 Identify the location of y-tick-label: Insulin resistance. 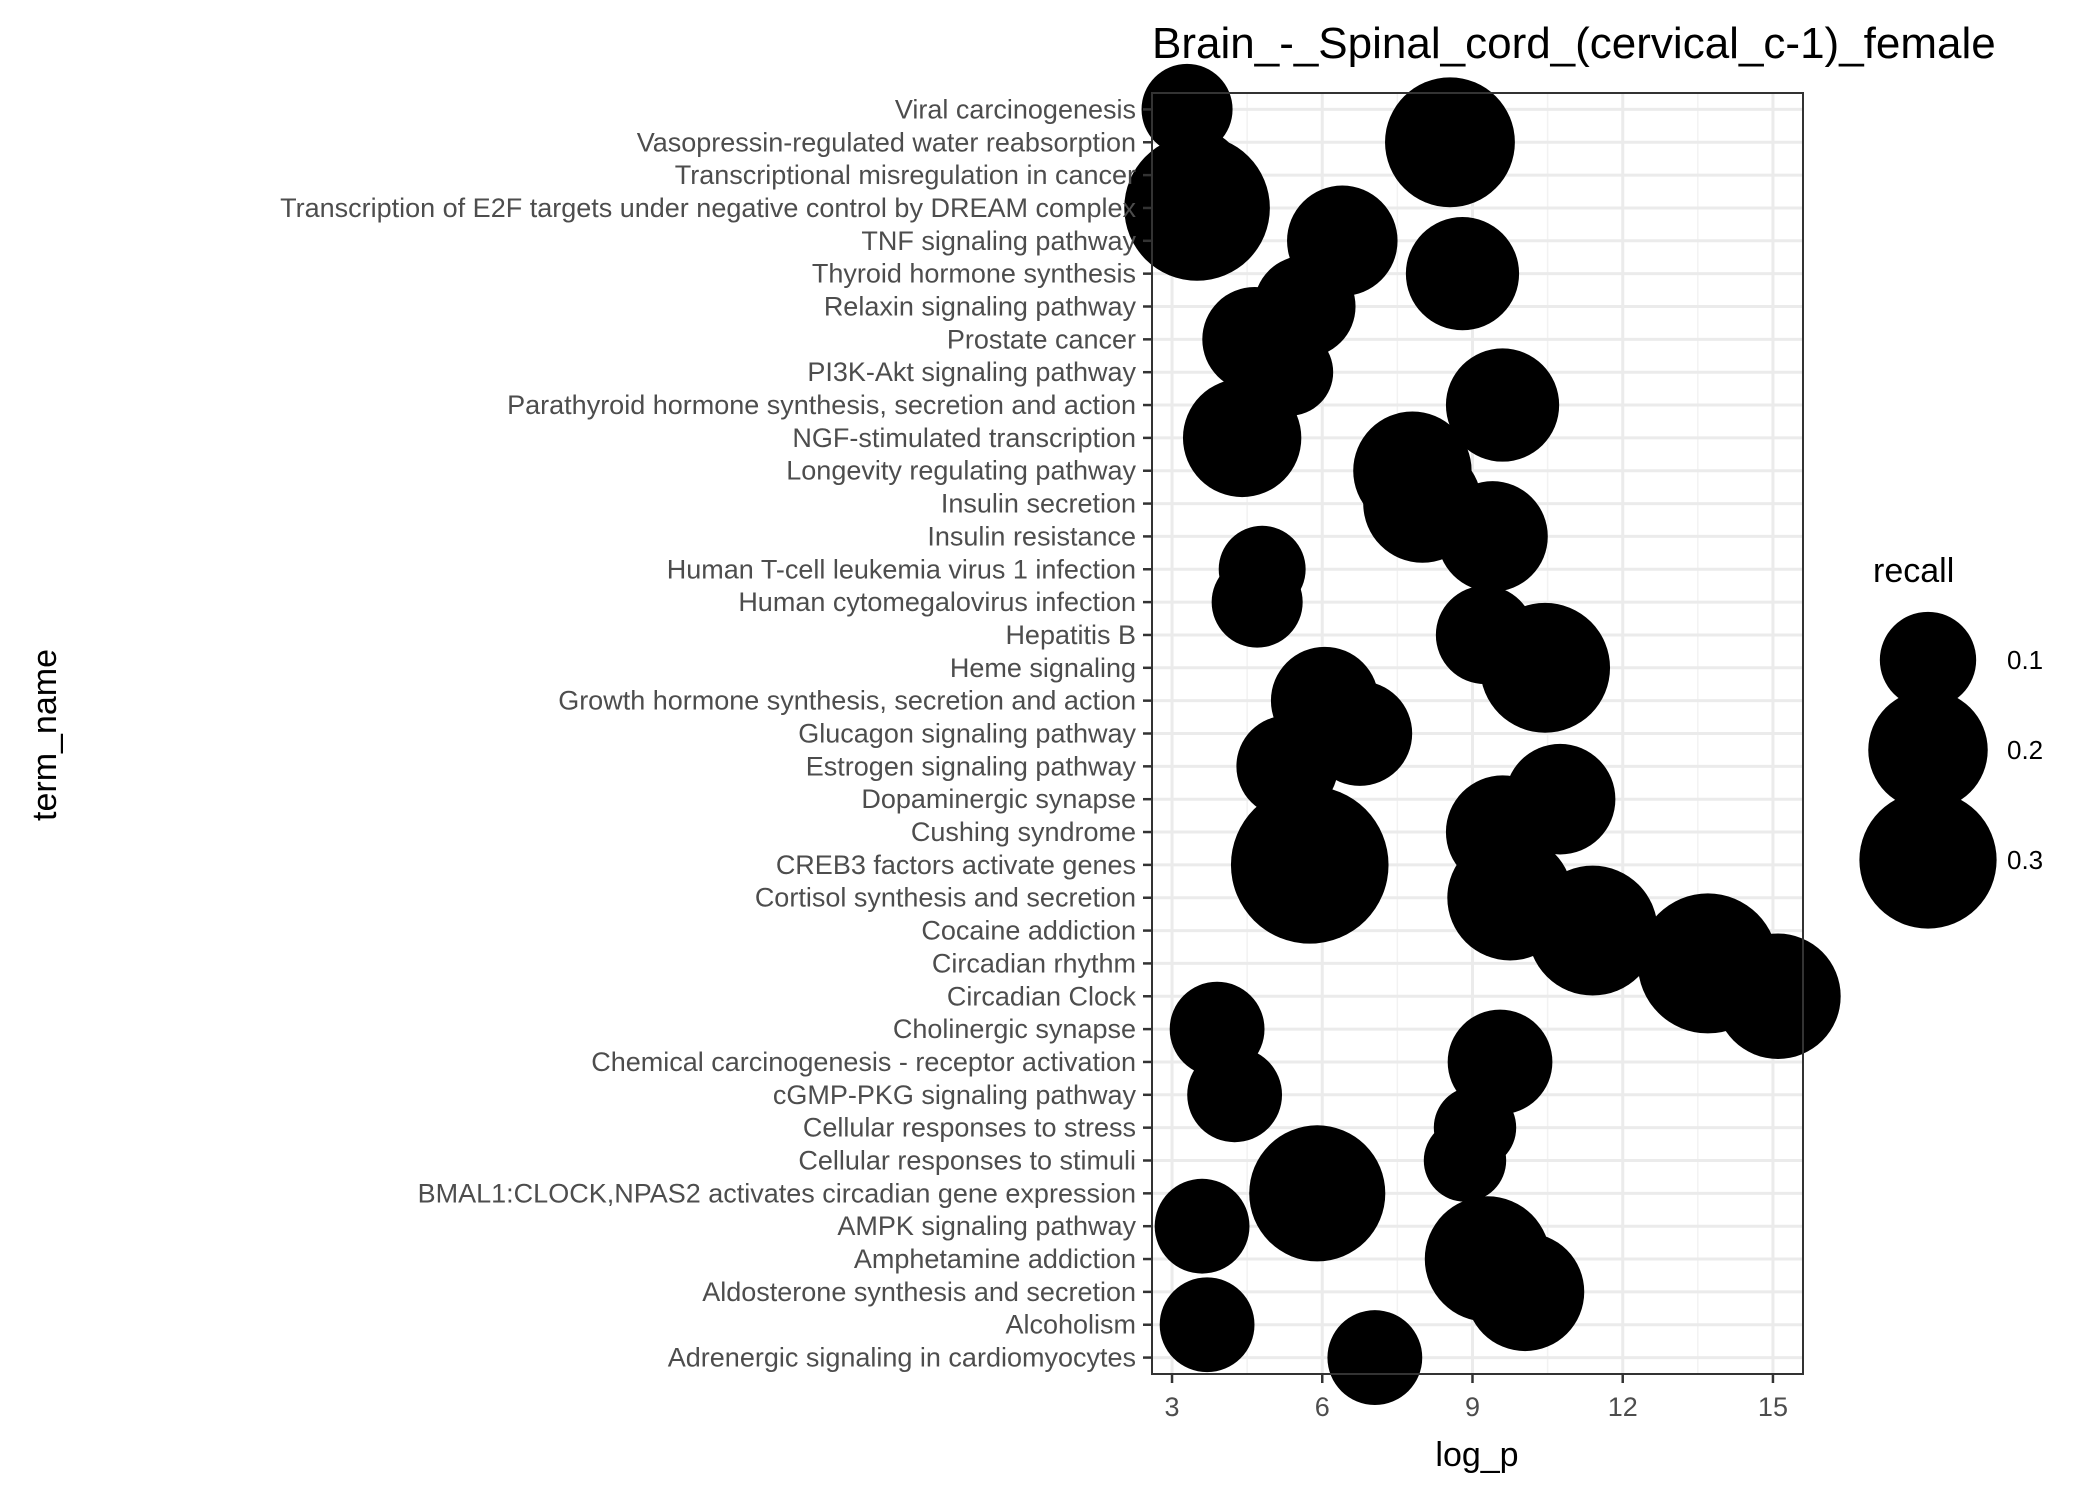
(1031, 536).